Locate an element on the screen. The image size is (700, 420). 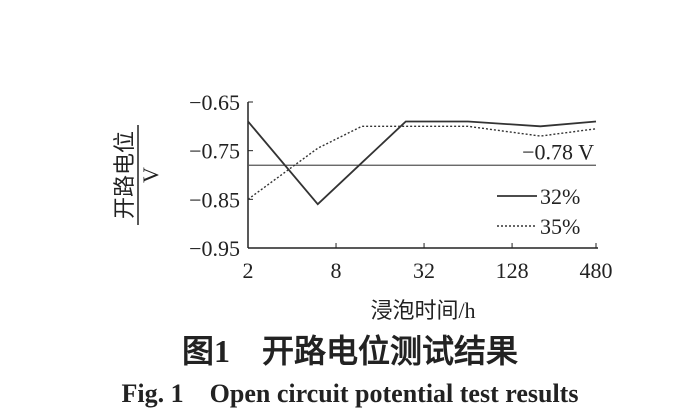
x-tick-label: 480 is located at coordinates (596, 270).